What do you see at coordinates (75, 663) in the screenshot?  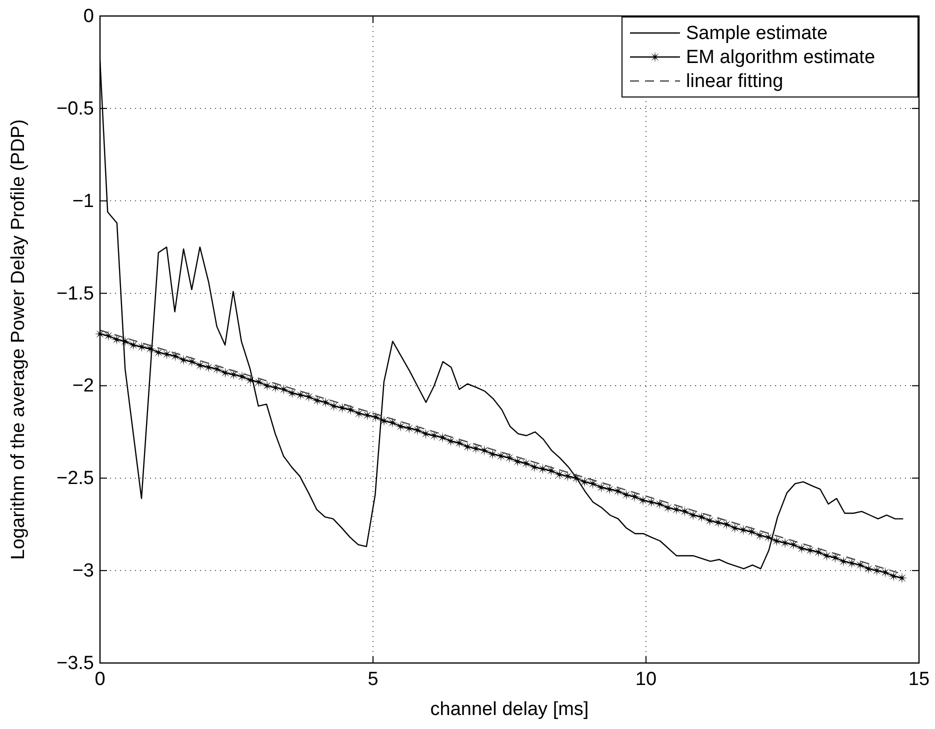 I see `y-tick-label: −3.5` at bounding box center [75, 663].